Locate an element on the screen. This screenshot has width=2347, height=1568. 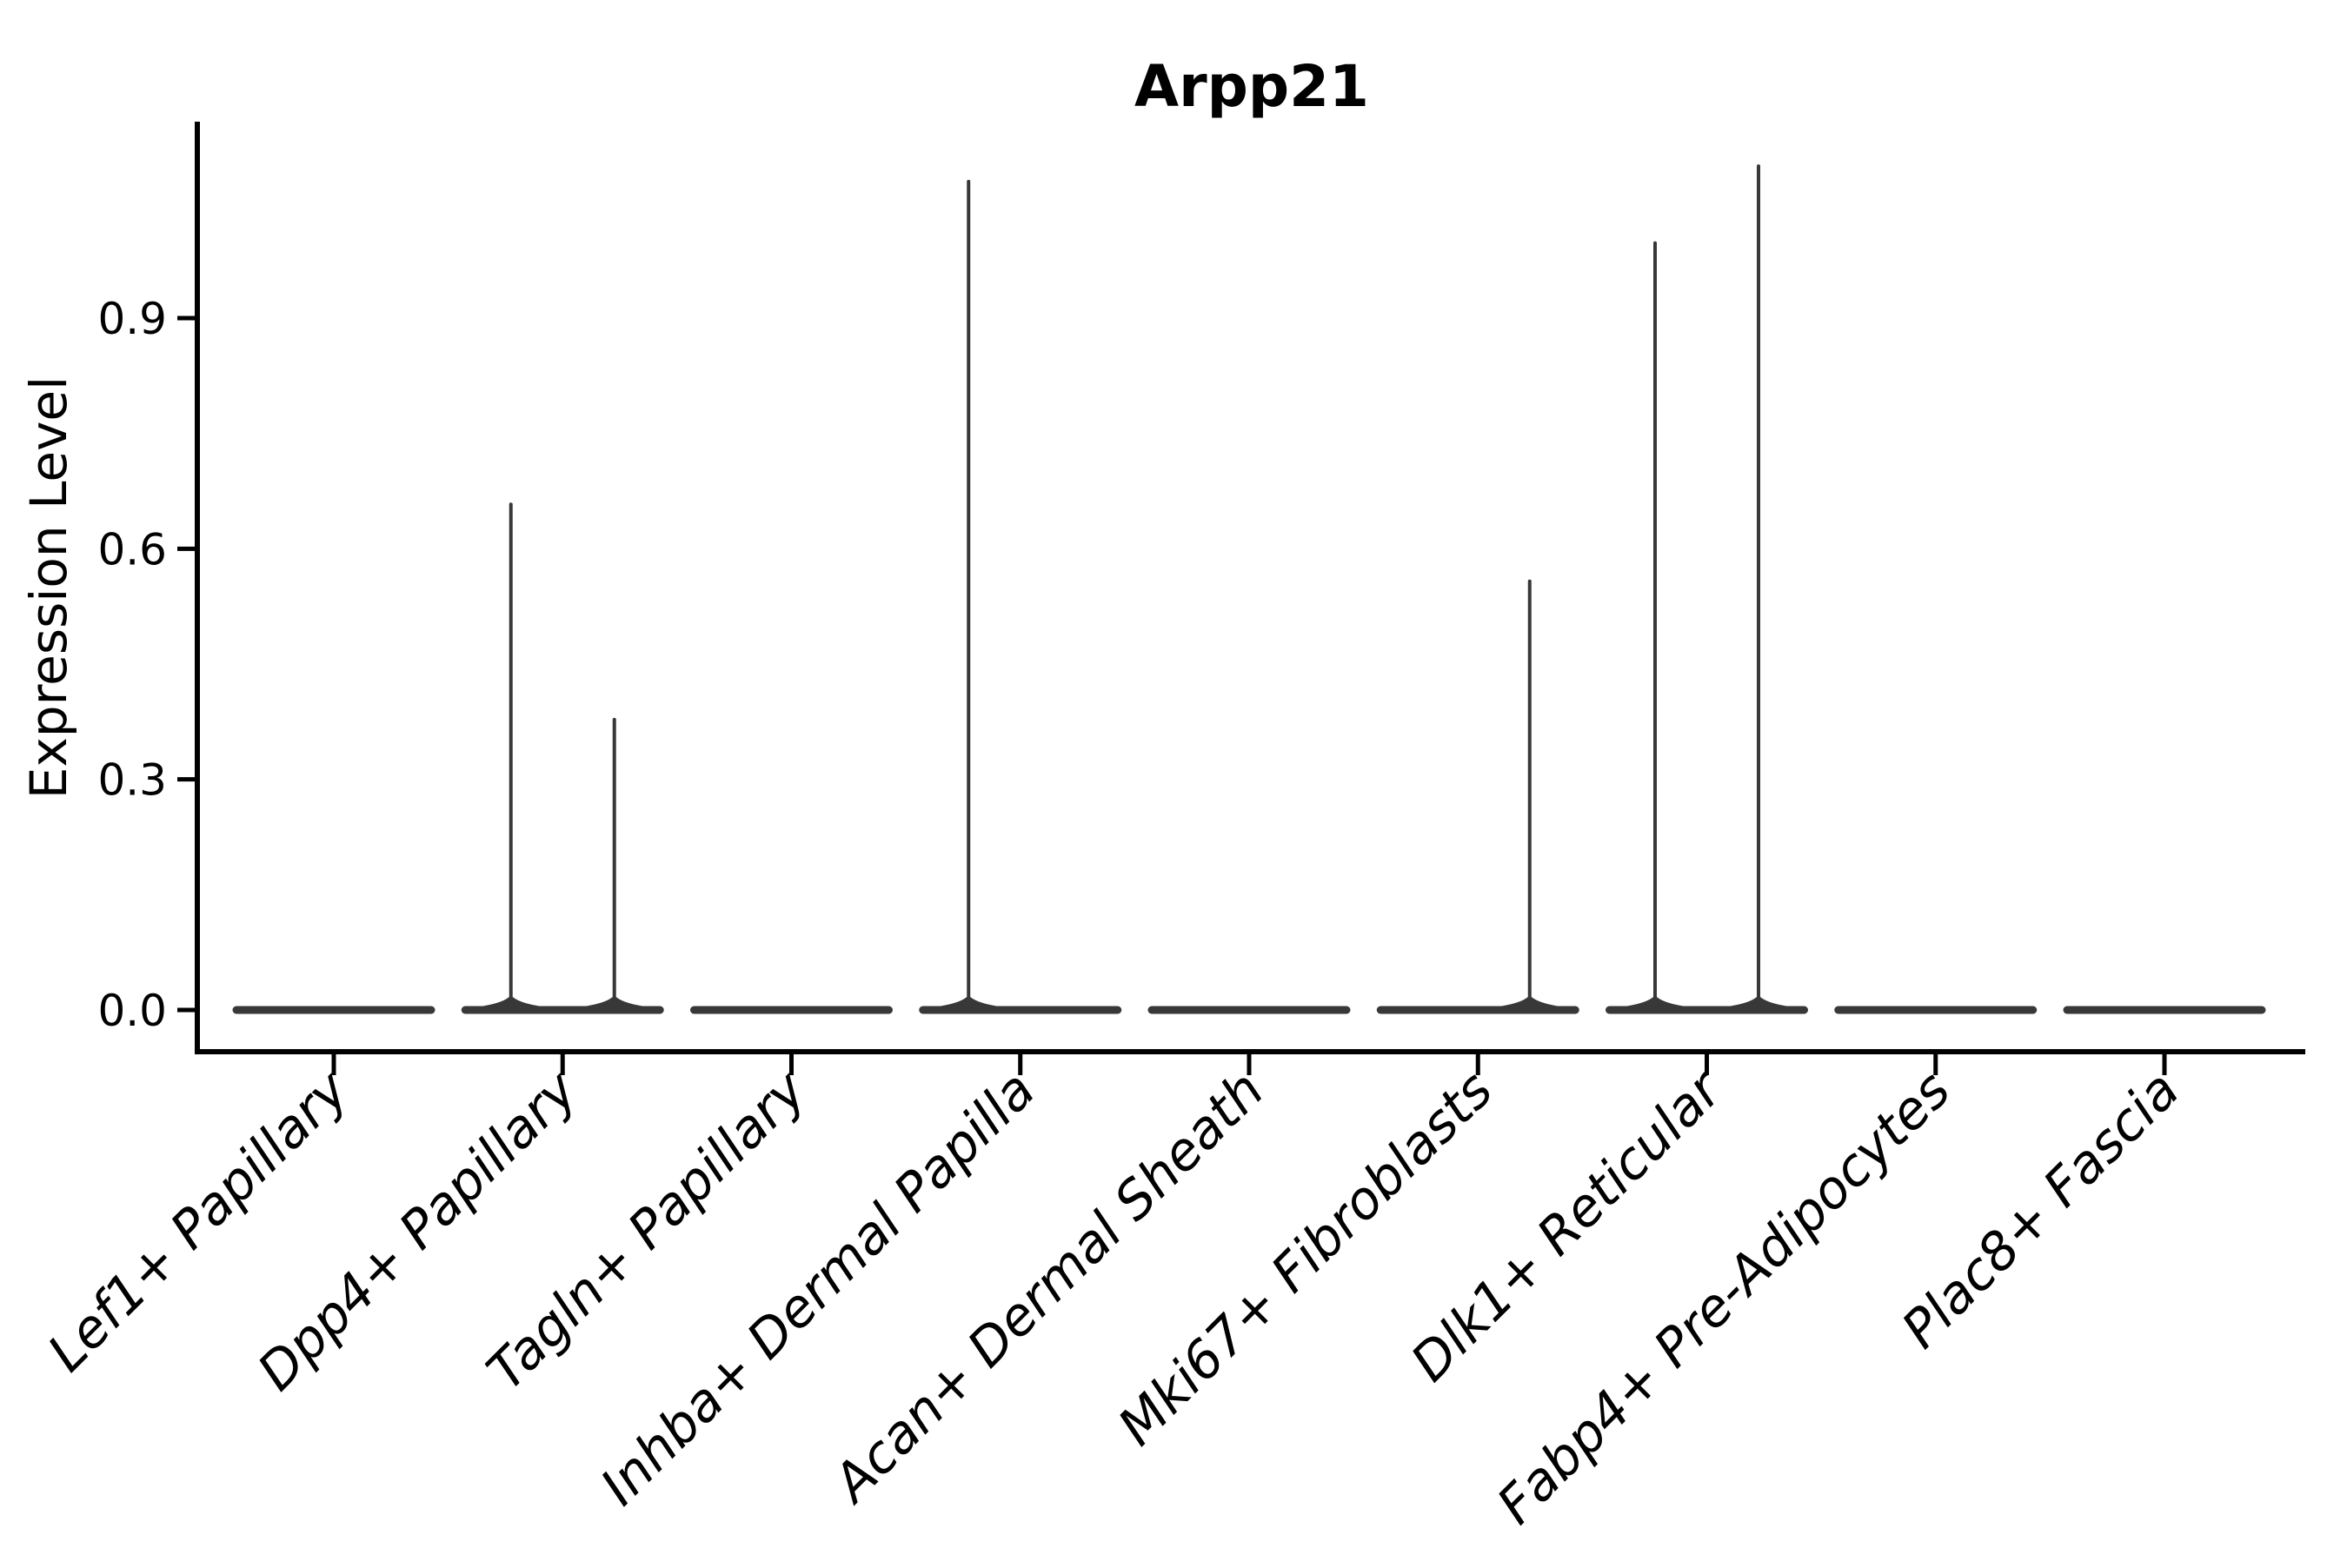
x-ticks-group is located at coordinates (1249, 1064).